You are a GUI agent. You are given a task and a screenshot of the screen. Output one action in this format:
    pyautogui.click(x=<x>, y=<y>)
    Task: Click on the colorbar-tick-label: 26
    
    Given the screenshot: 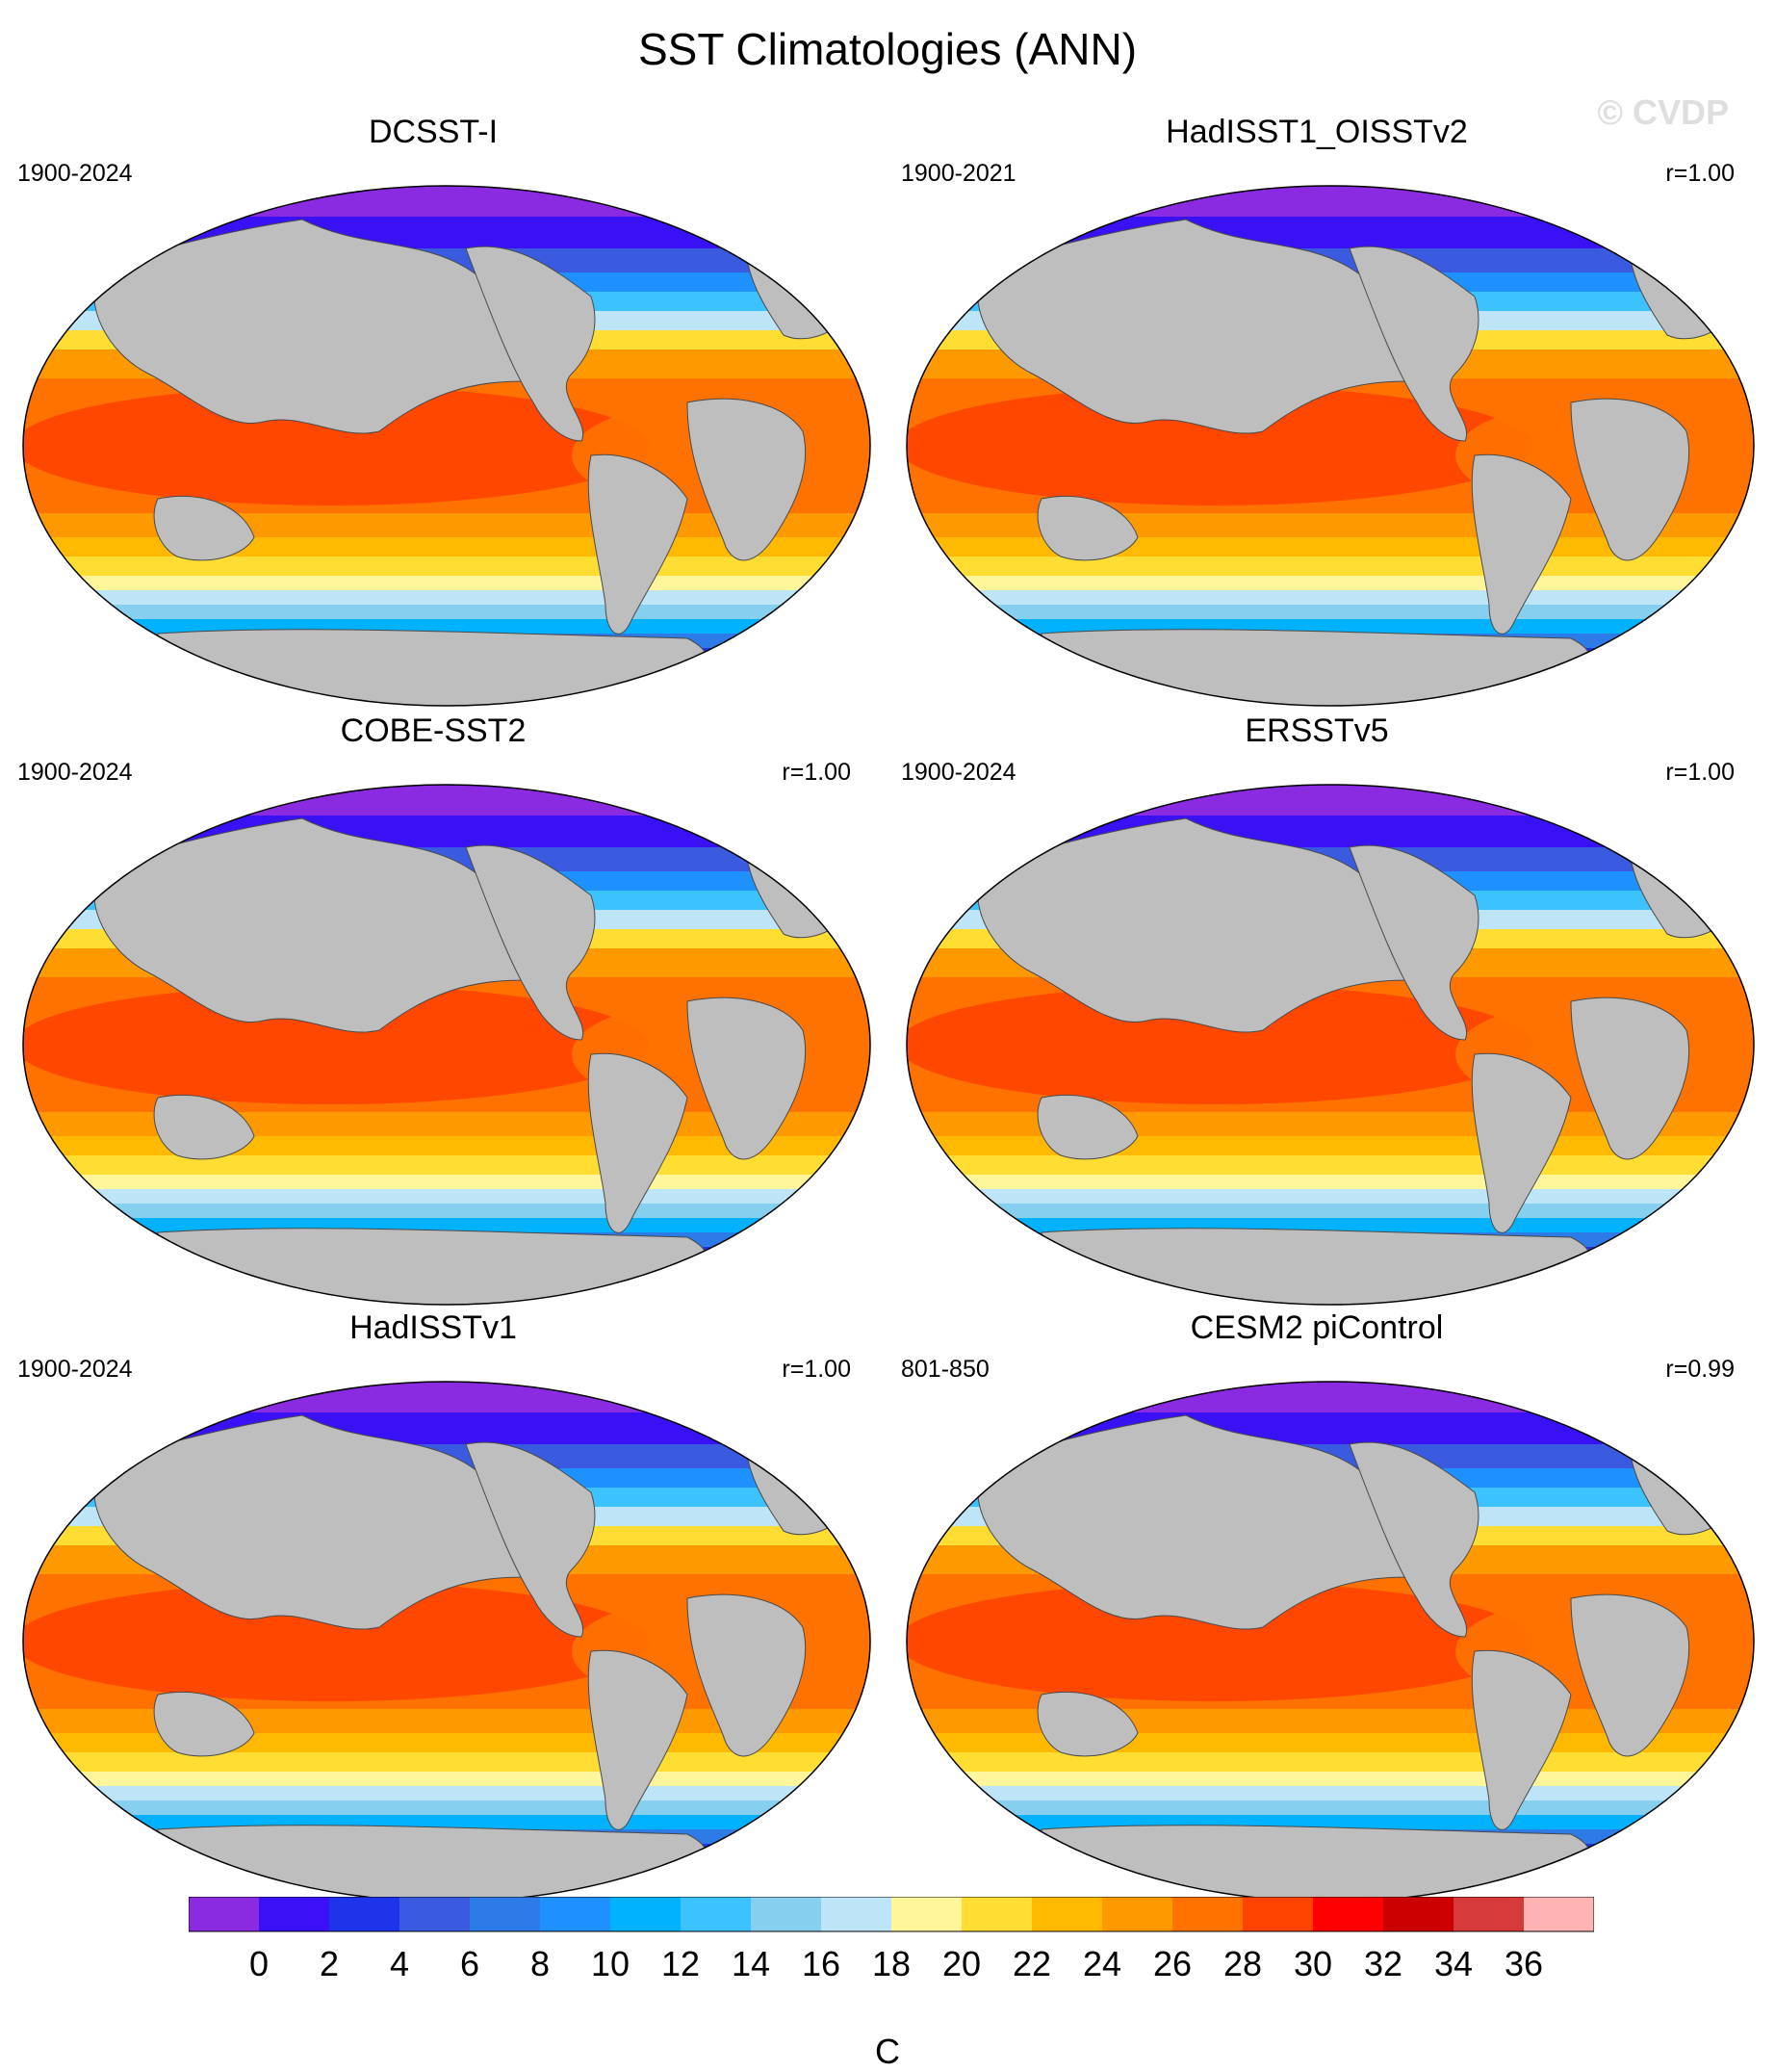 What is the action you would take?
    pyautogui.click(x=1172, y=1963)
    